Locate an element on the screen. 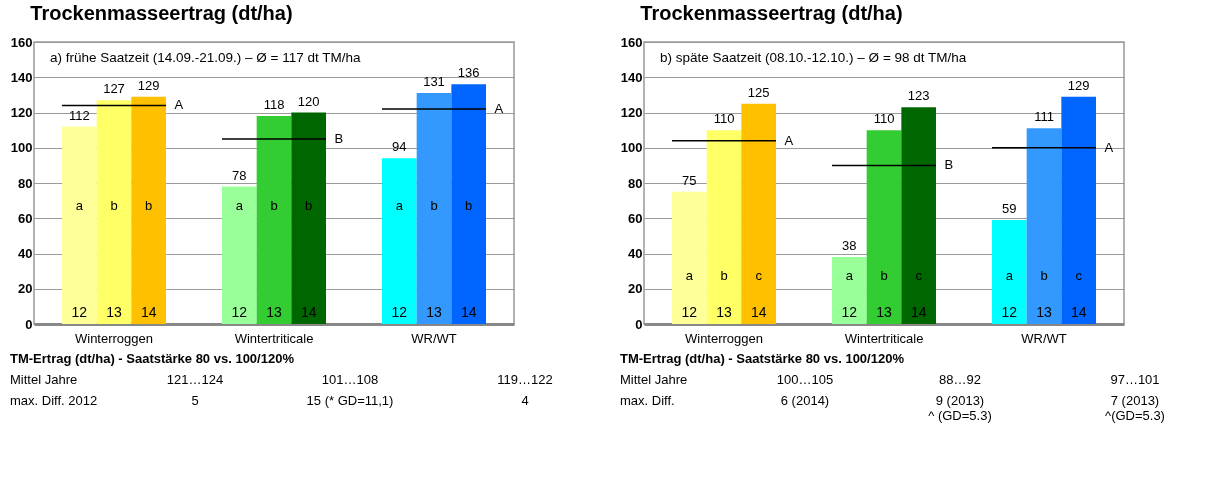  text: 9 (2013) ^ (GD=5.3) is located at coordinates (960, 408).